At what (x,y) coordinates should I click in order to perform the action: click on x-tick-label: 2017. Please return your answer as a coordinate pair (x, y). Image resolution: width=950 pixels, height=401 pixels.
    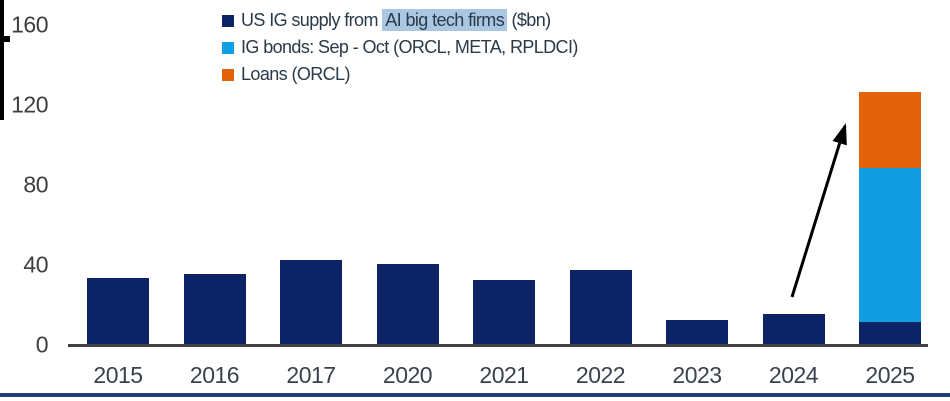
    Looking at the image, I should click on (311, 375).